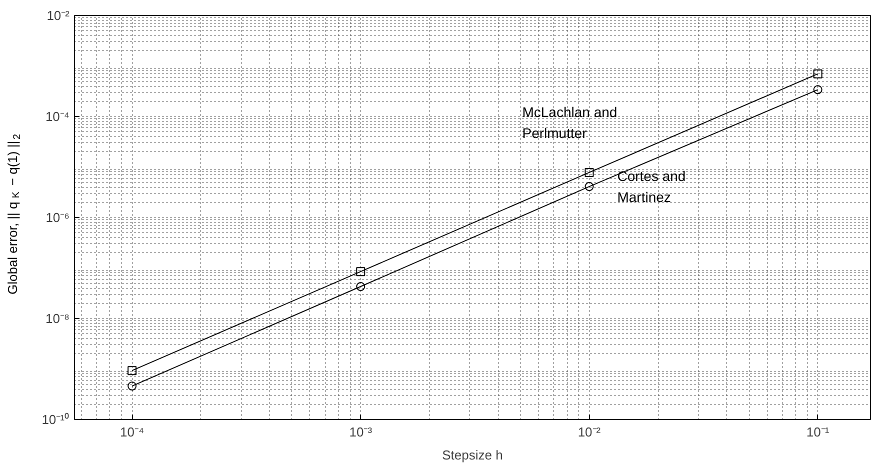  I want to click on y-axis-title: Global error, || qK − q(1) ||2, so click(14, 214).